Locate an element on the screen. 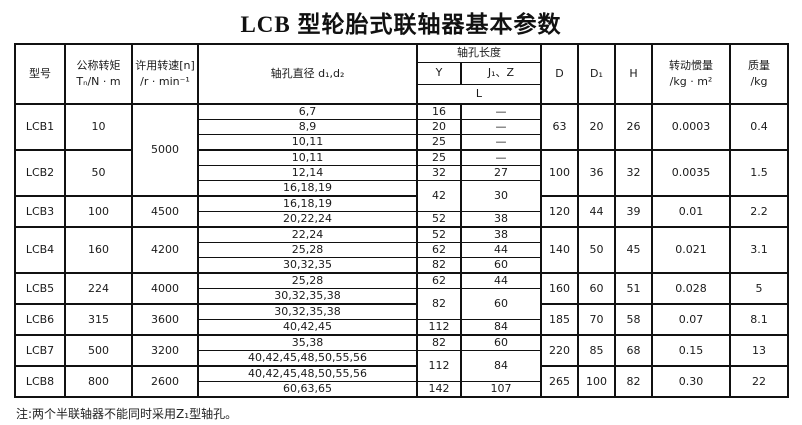 This screenshot has width=802, height=425. mass-cell: 0.4 is located at coordinates (759, 127).